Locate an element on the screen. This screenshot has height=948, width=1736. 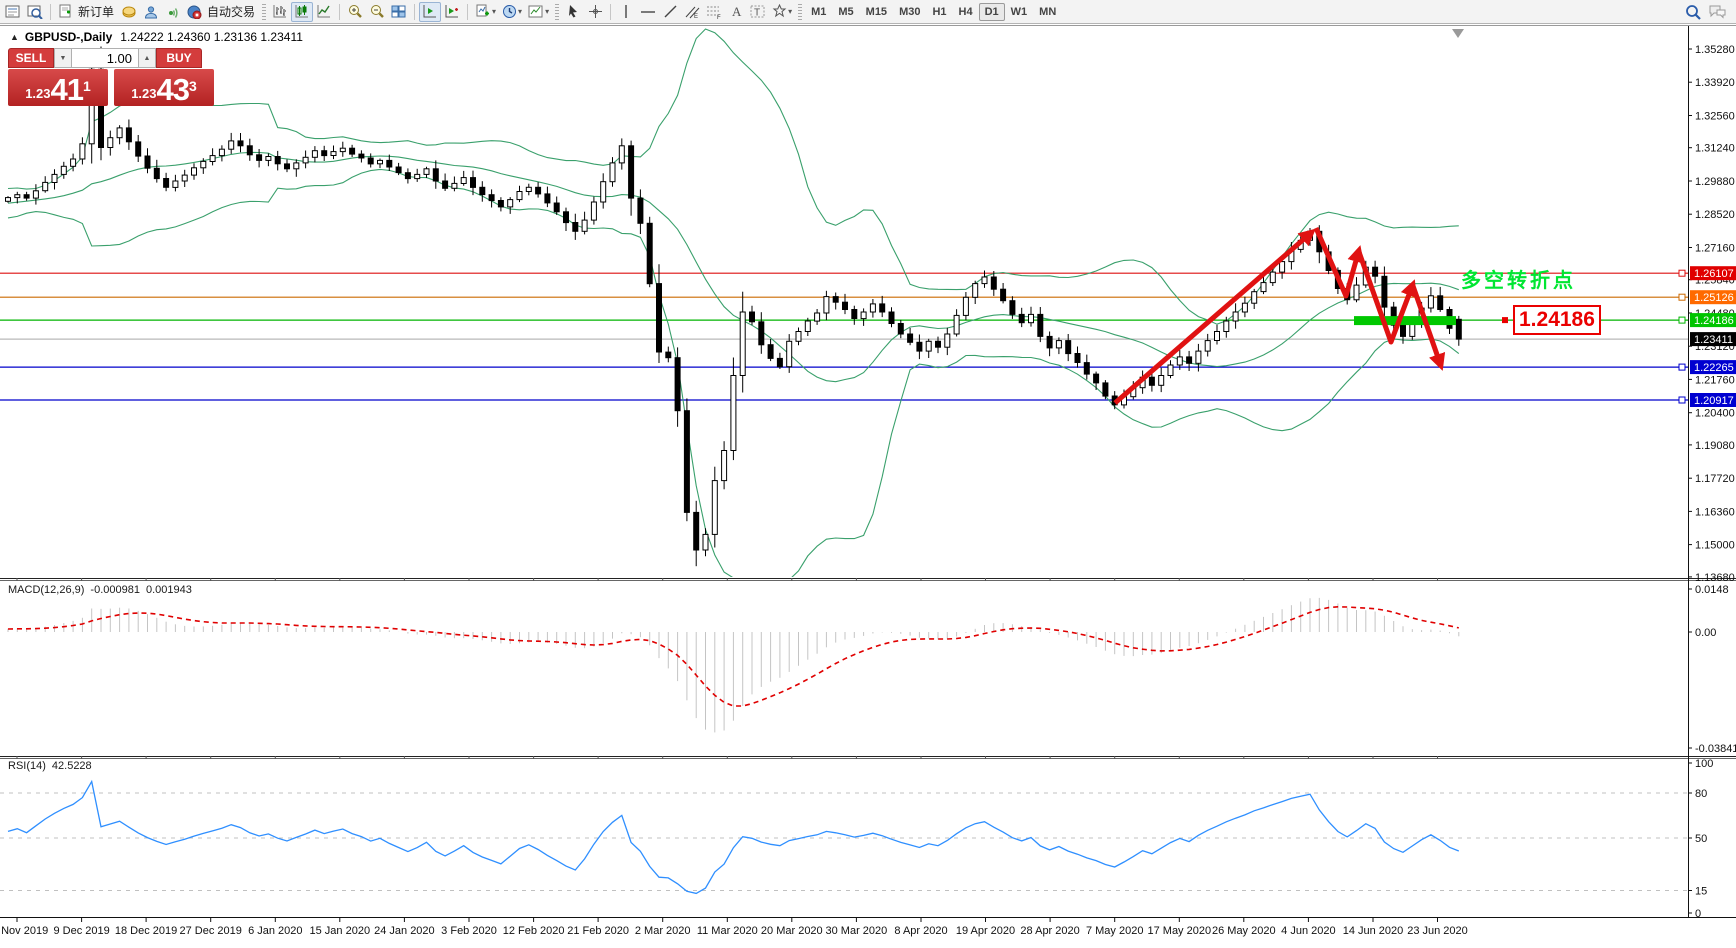
svg-text: 80 is located at coordinates (1701, 794).